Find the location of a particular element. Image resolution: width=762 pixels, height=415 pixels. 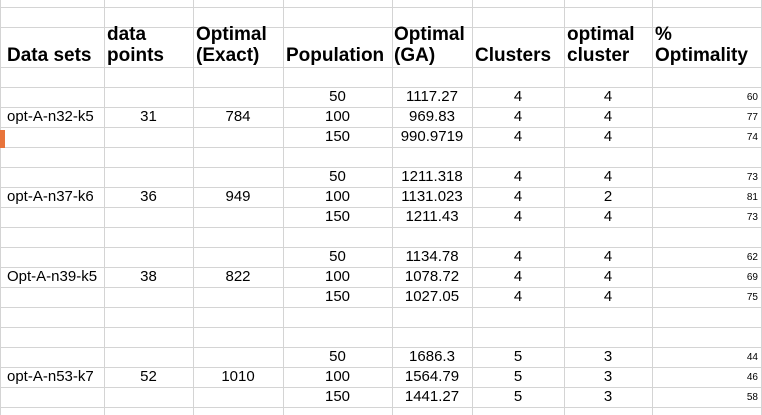

optimality-cell: 74 is located at coordinates (752, 137).